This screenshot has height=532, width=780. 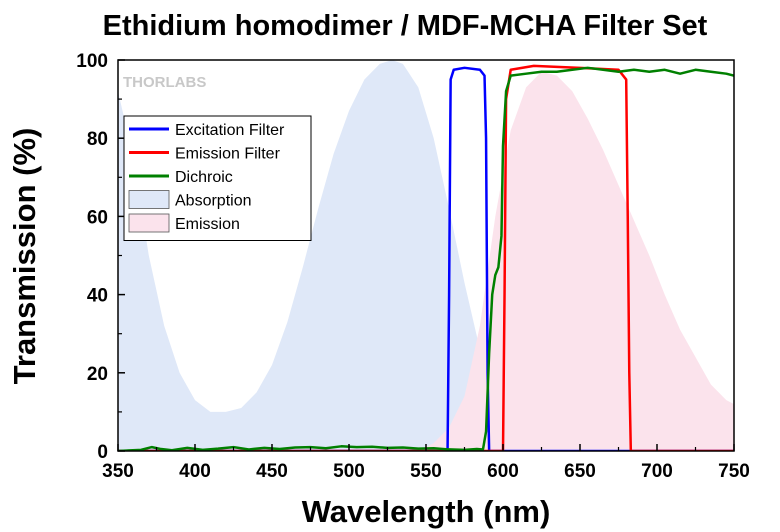 What do you see at coordinates (97, 217) in the screenshot?
I see `y-tick-label: 60` at bounding box center [97, 217].